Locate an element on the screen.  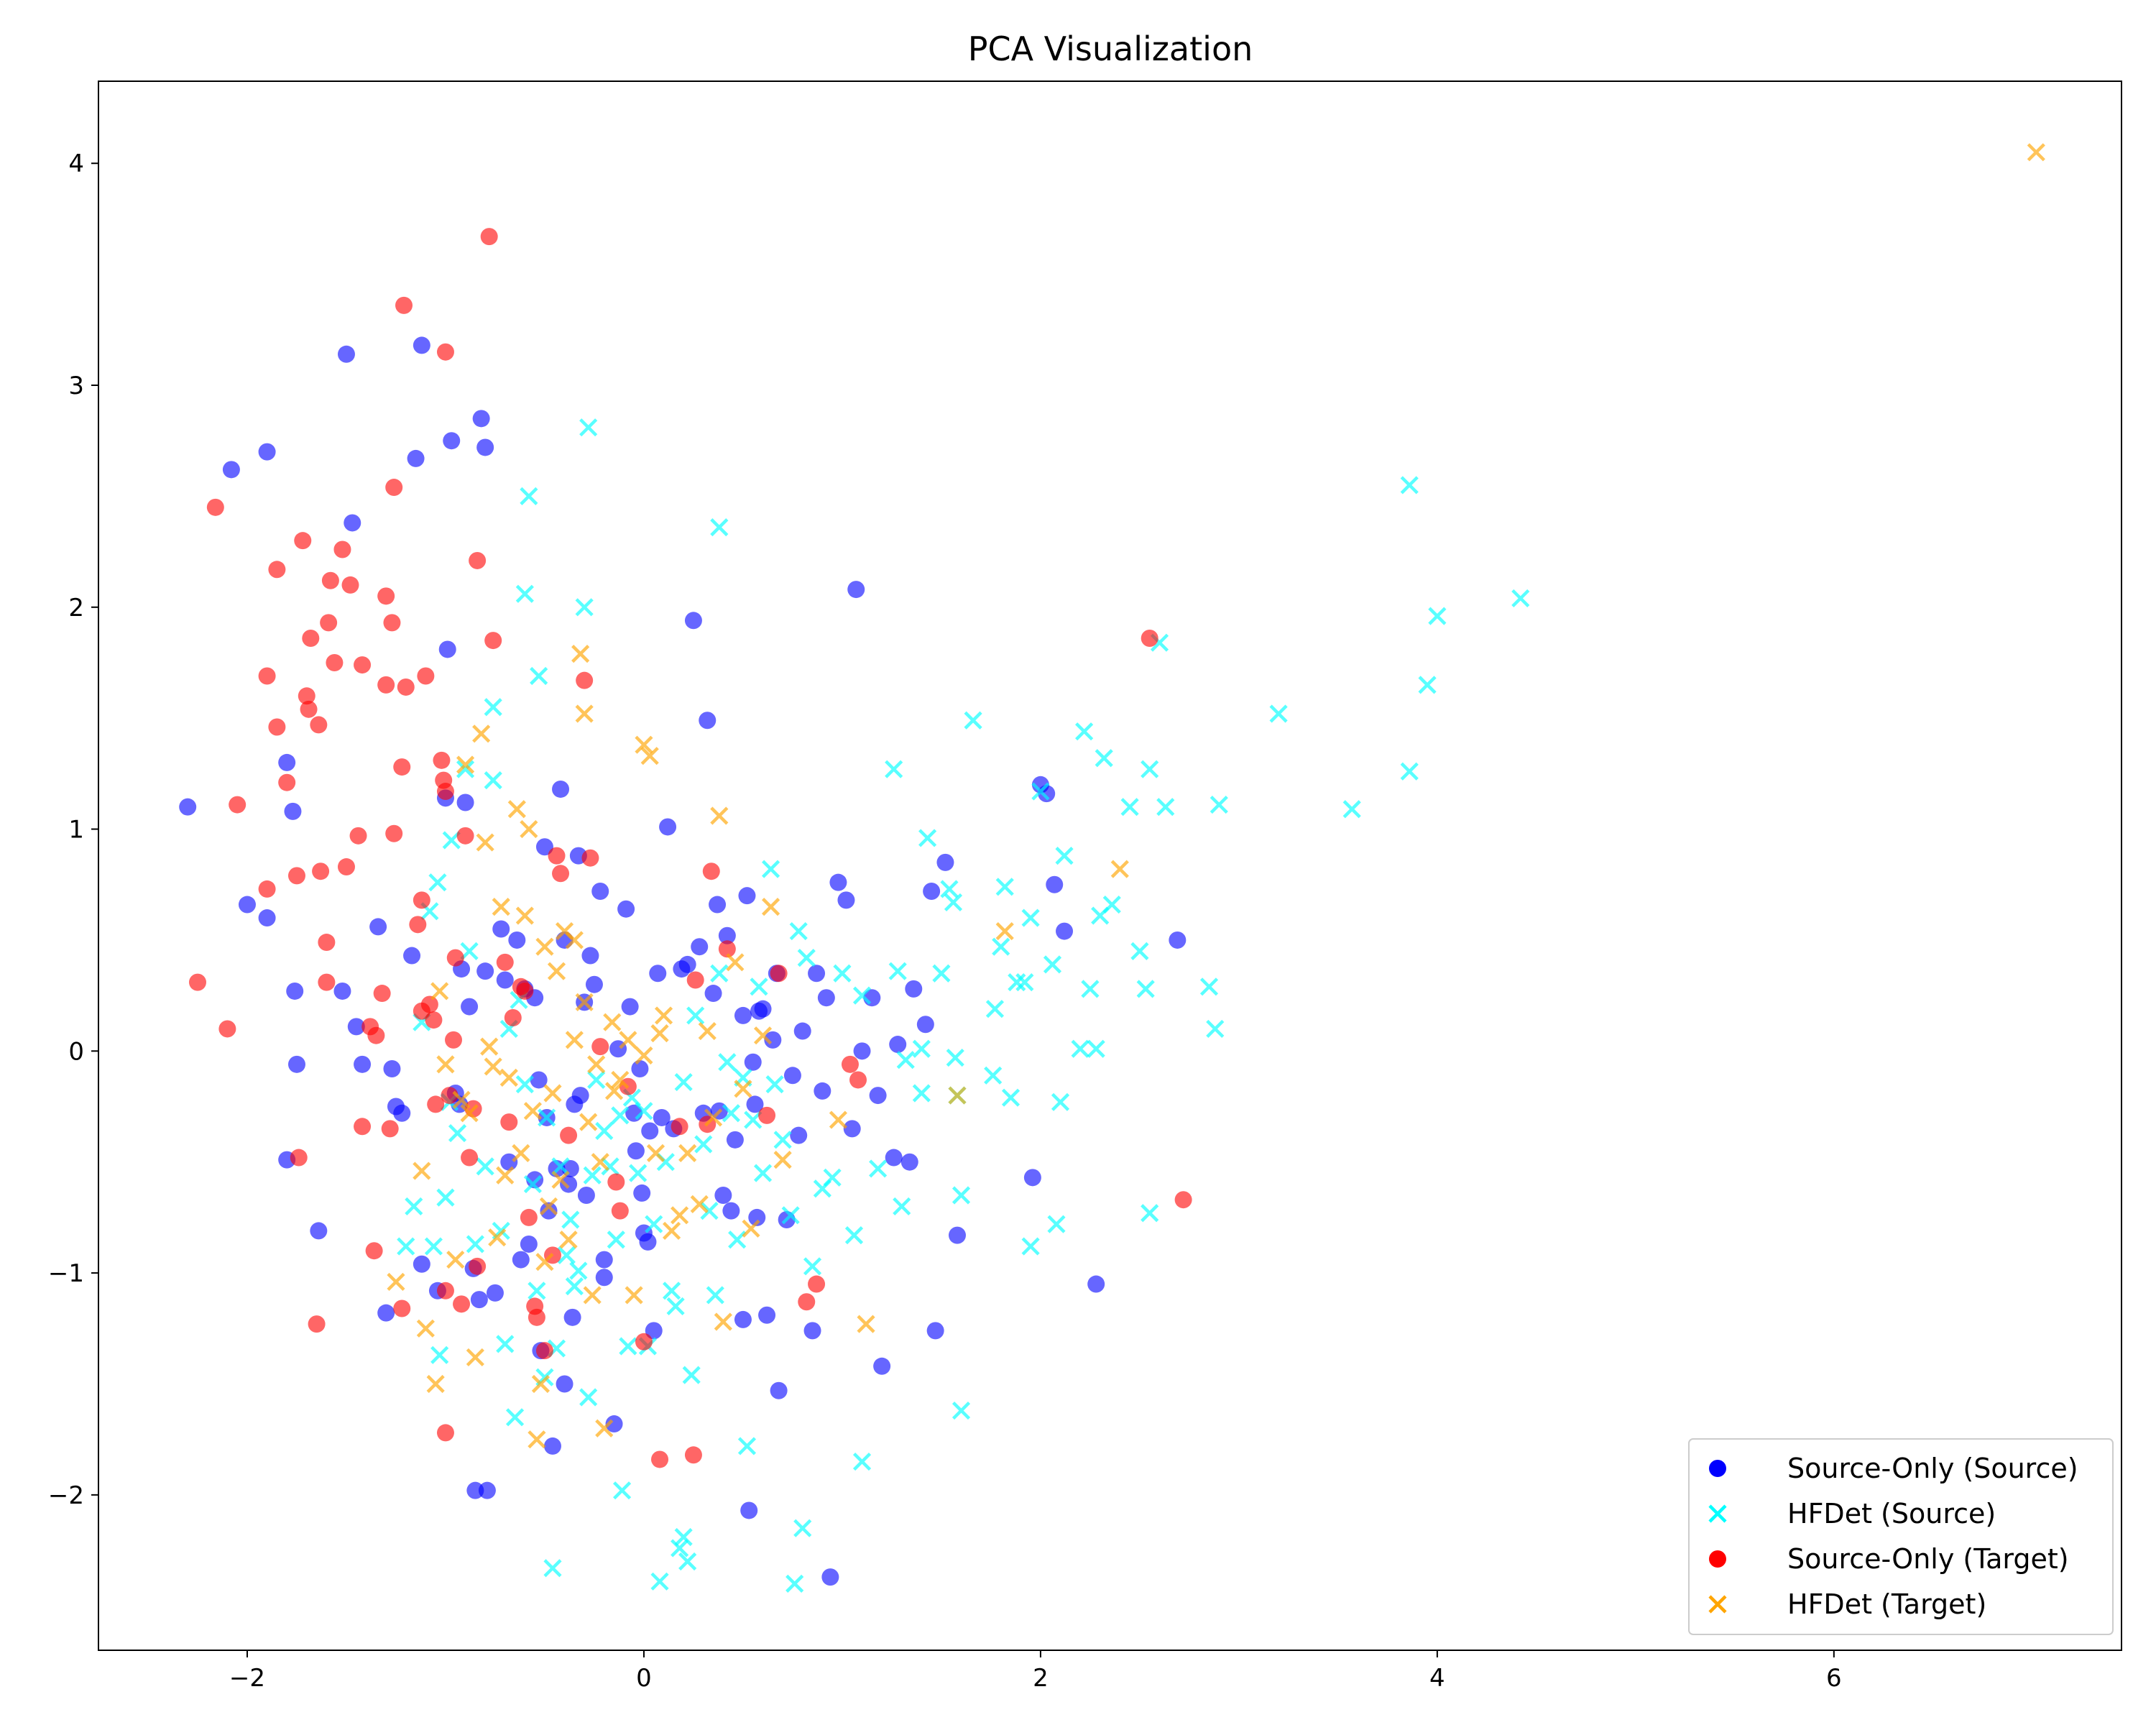
x-tick-label: −2 is located at coordinates (247, 1678).